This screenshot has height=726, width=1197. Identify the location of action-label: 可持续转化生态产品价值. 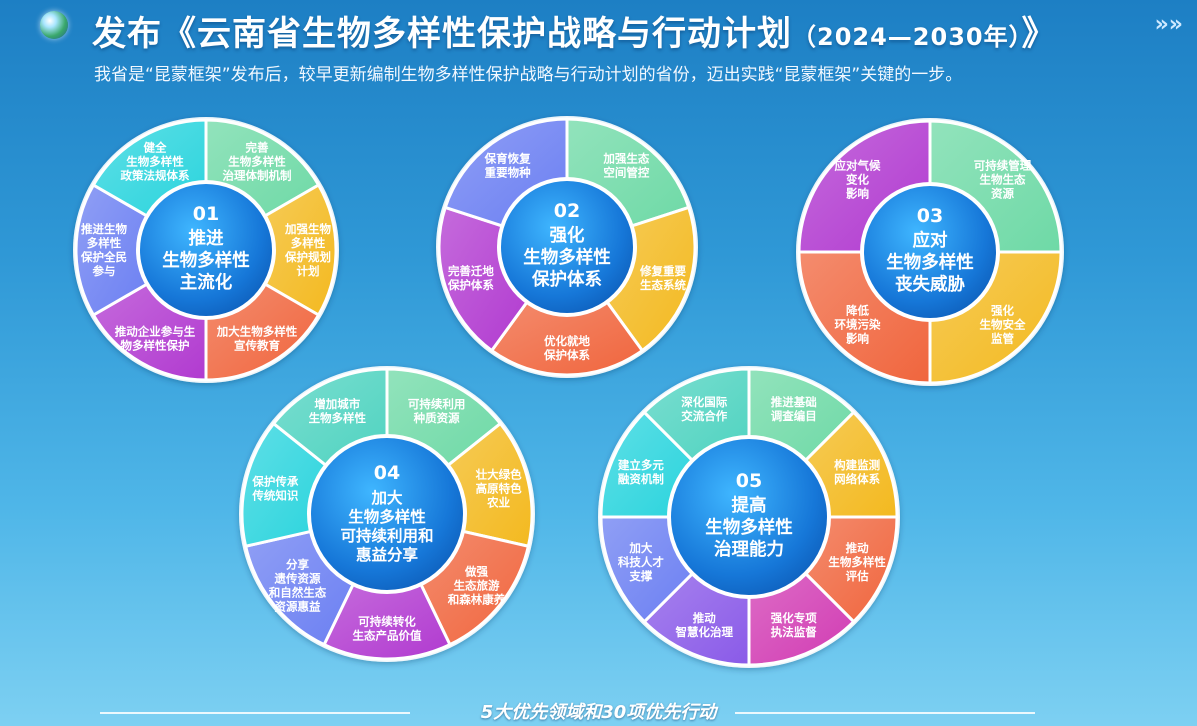
(387, 629).